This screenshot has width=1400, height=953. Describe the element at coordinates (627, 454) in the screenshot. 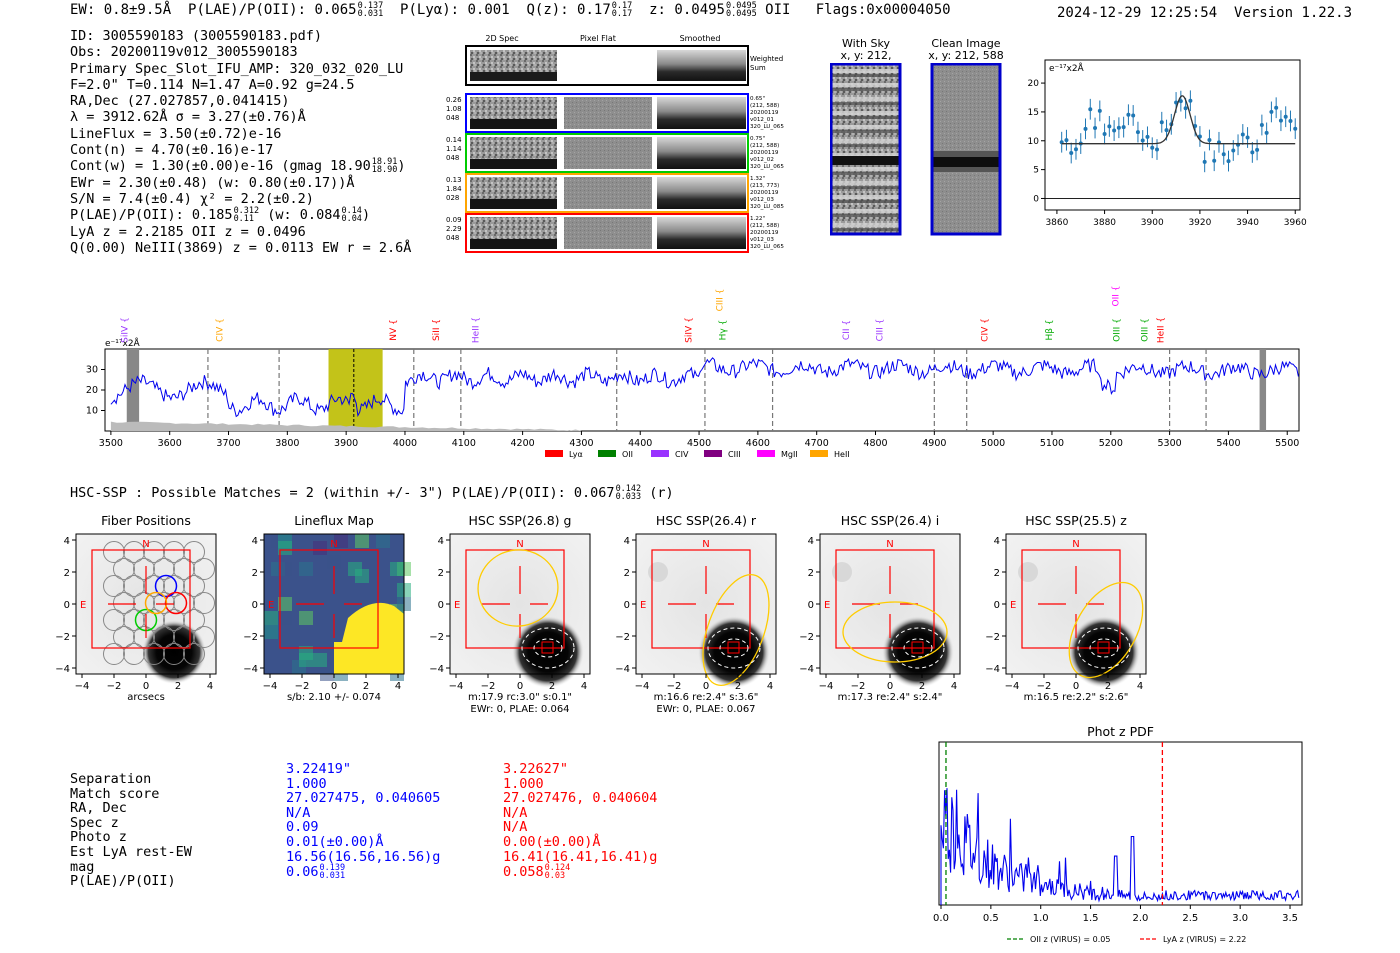

I see `legend-label: OII` at that location.